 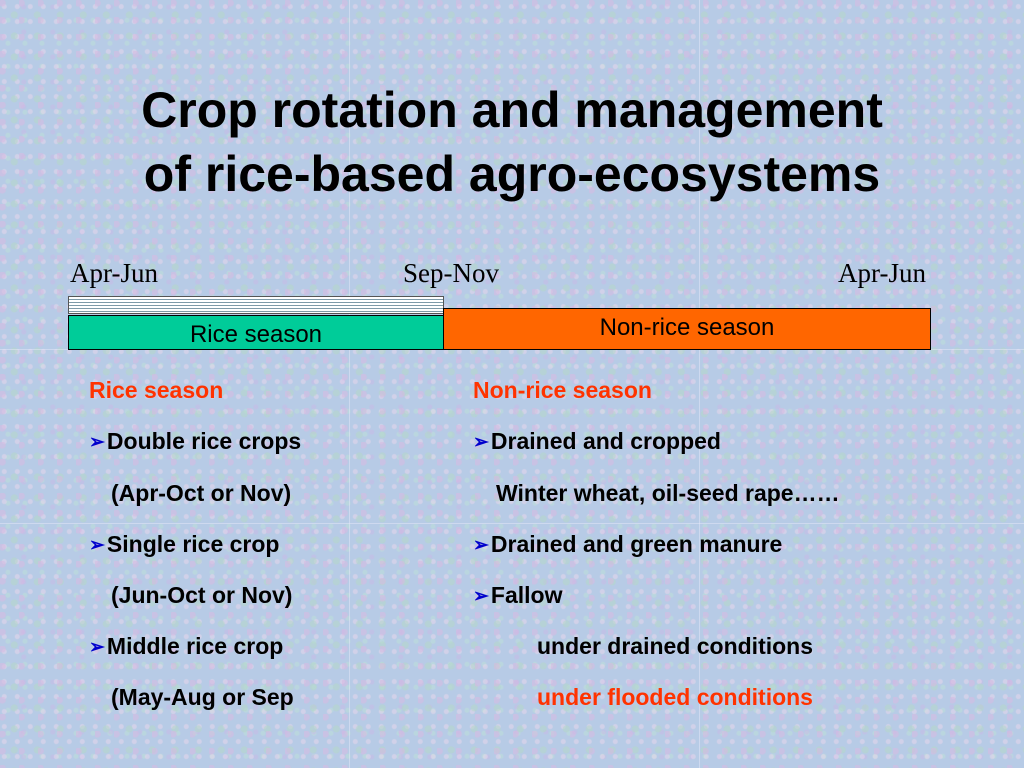 What do you see at coordinates (202, 595) in the screenshot?
I see `rice-item-2-detail: (Jun-Oct or Nov)` at bounding box center [202, 595].